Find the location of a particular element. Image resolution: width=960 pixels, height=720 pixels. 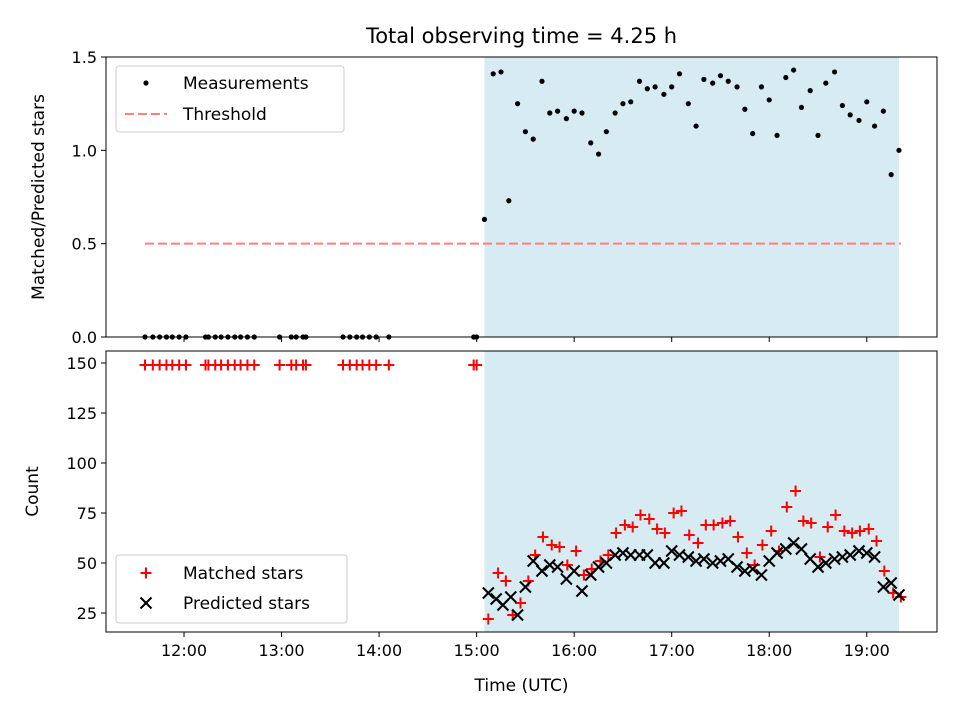

predicted-stars-points is located at coordinates (694, 579).